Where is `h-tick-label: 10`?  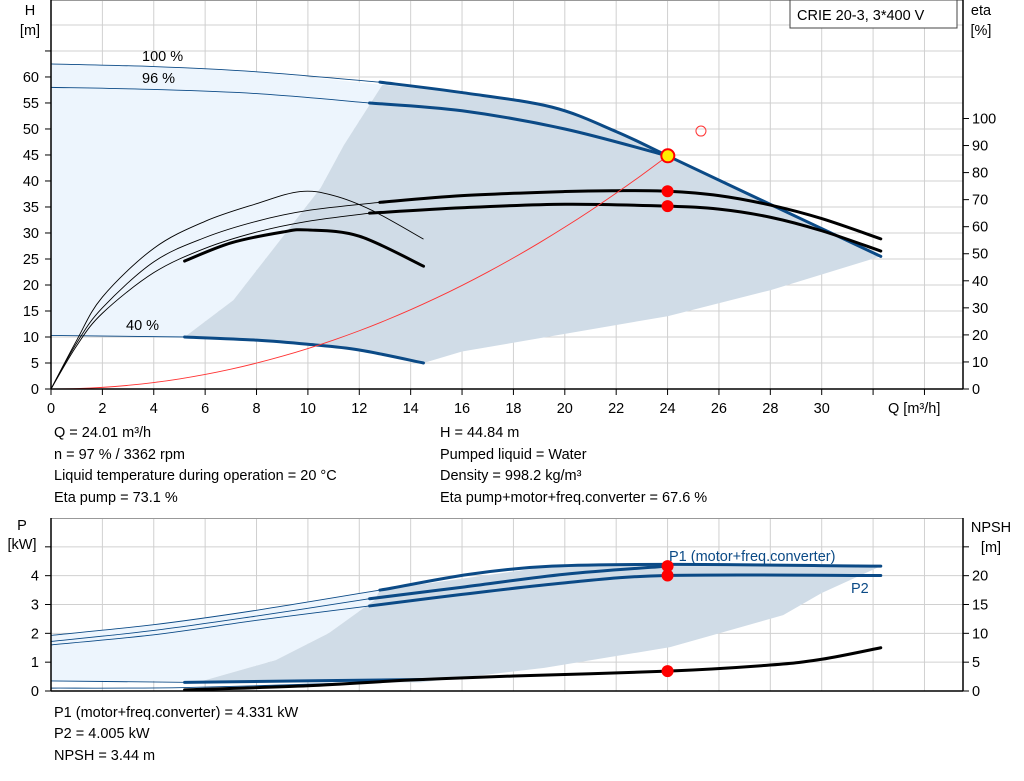 h-tick-label: 10 is located at coordinates (31, 338).